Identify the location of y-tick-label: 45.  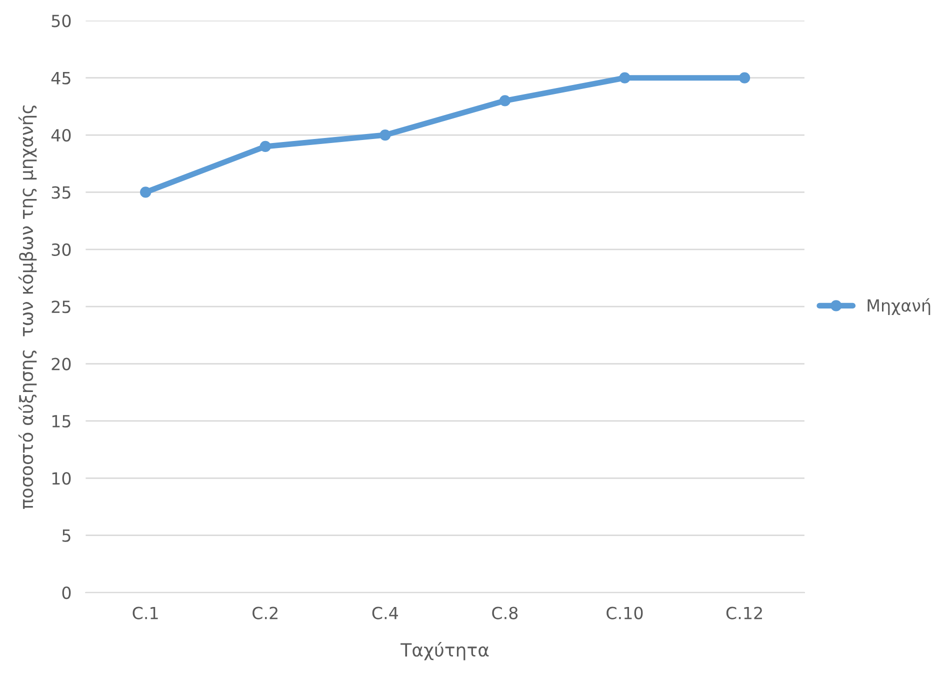
(60, 78).